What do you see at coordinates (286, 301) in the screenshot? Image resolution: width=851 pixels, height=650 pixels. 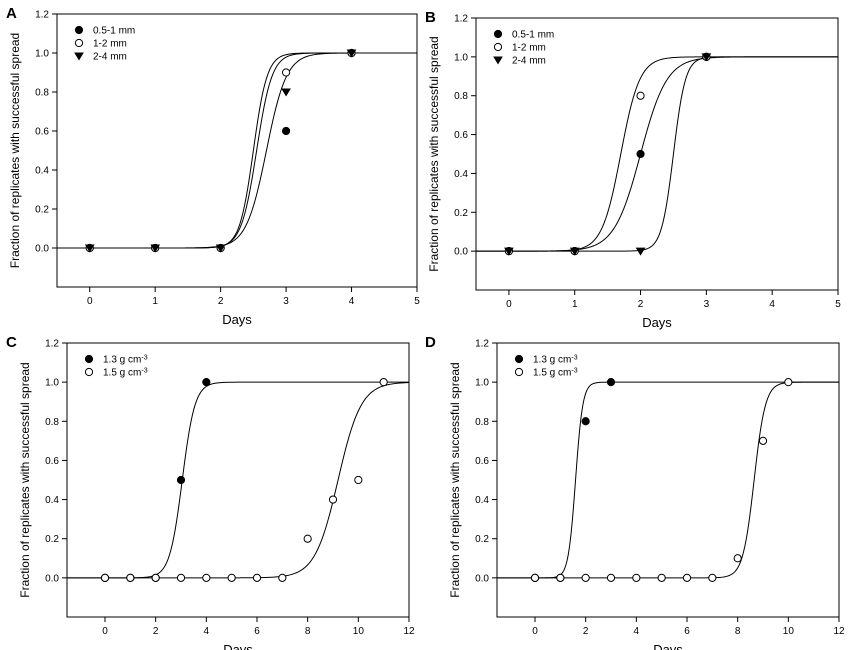 I see `x-tick-label: 3` at bounding box center [286, 301].